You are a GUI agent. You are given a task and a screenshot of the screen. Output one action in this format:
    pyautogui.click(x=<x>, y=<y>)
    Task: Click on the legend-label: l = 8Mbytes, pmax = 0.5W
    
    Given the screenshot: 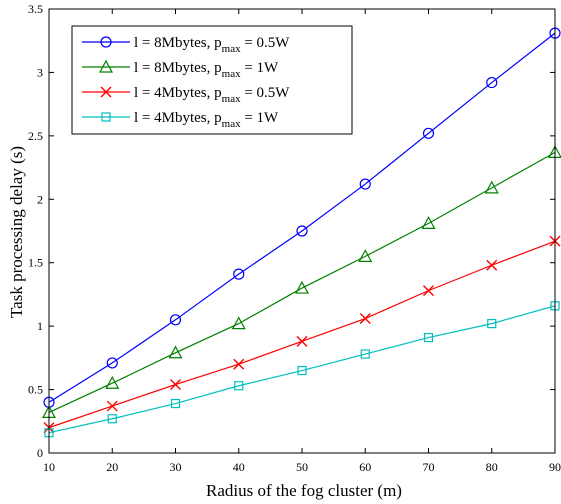 What is the action you would take?
    pyautogui.click(x=212, y=45)
    